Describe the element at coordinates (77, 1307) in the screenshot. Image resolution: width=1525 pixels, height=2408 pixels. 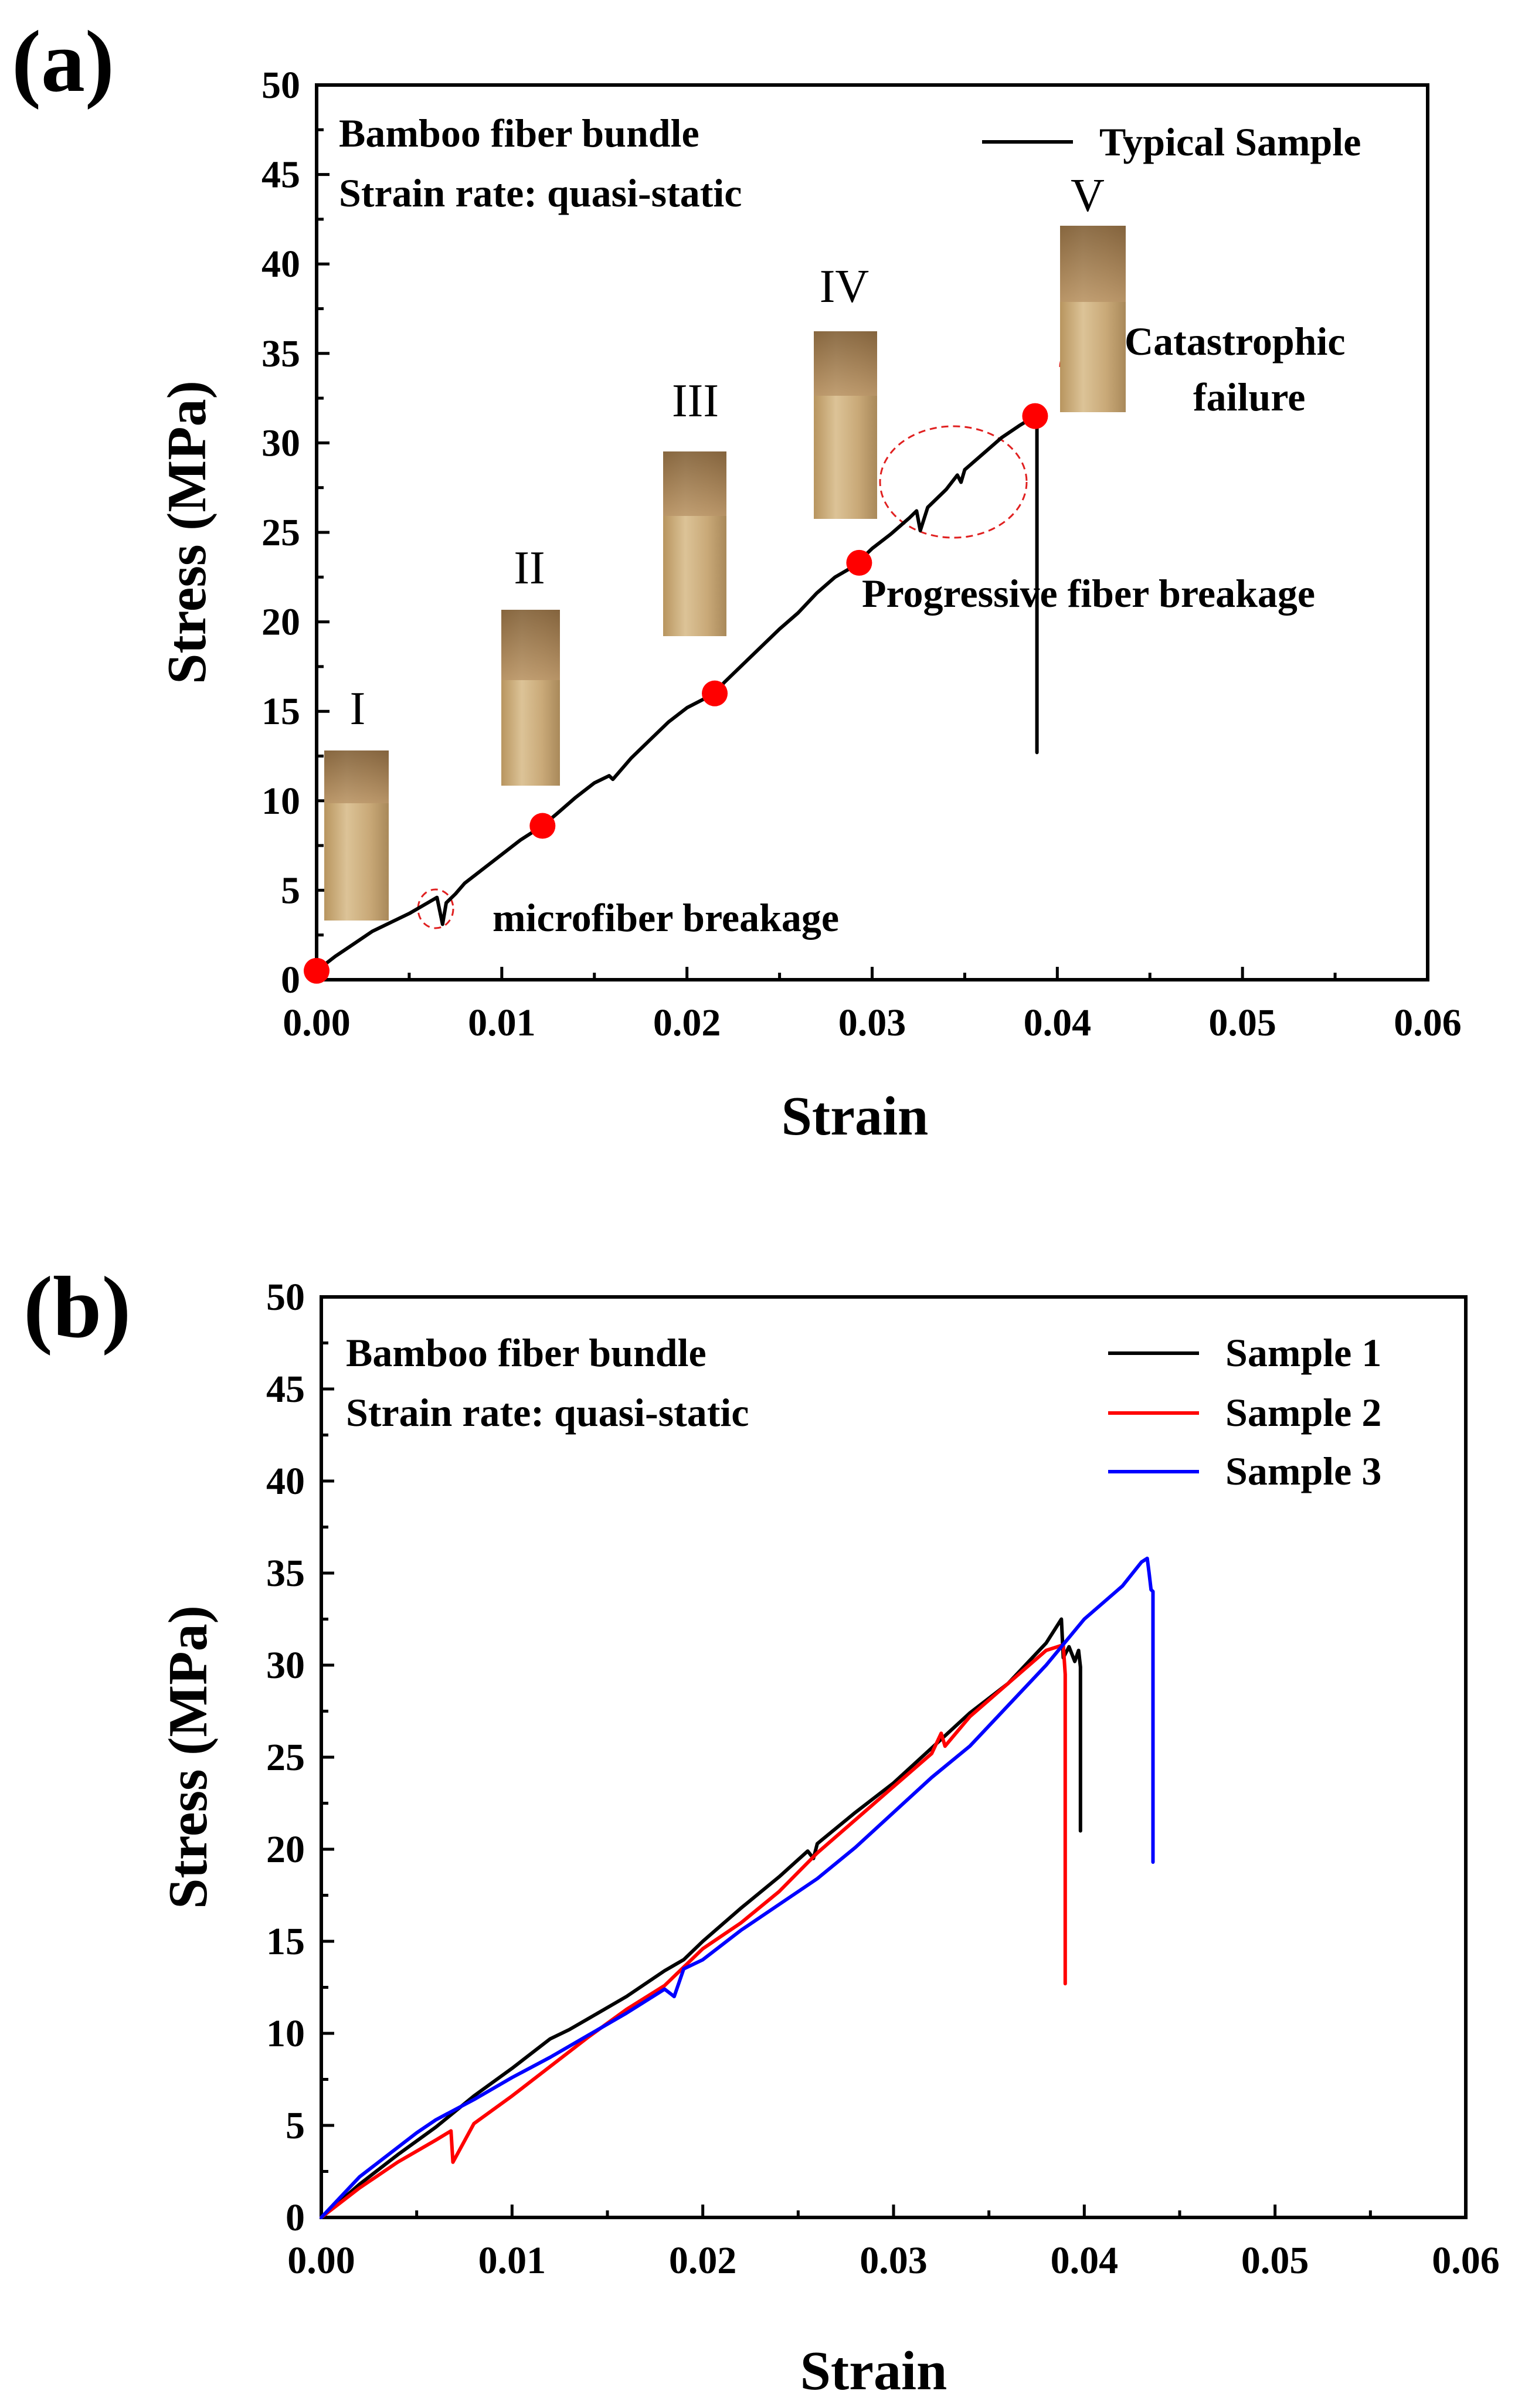
I see `panel-b-label: (b)` at that location.